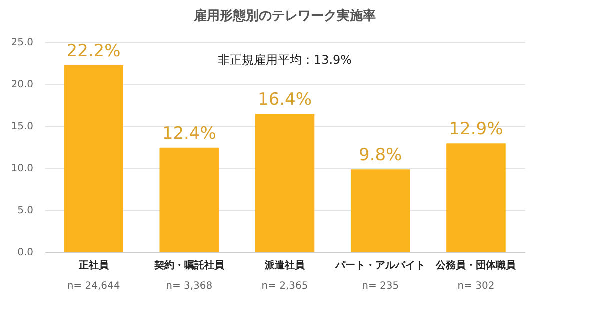  What do you see at coordinates (22, 43) in the screenshot?
I see `y-tick-label: 25.0` at bounding box center [22, 43].